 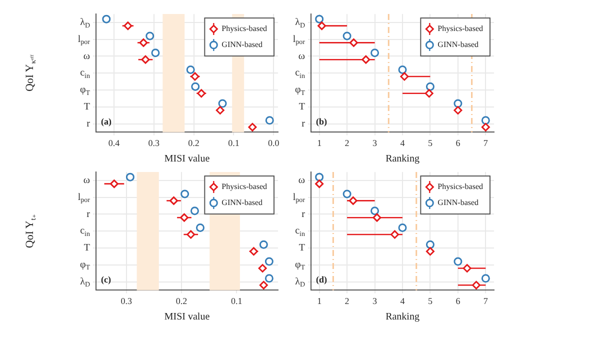 I want to click on x-tick-label: 0.0, so click(x=274, y=143).